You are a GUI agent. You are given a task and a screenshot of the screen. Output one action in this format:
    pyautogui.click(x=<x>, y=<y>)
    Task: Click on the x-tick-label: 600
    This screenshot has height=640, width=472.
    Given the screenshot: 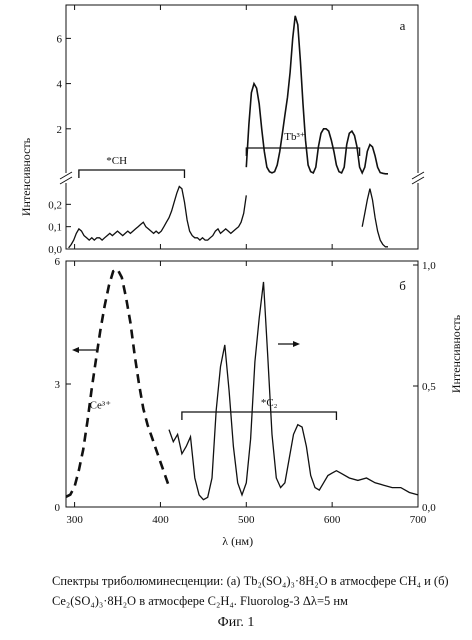 What is the action you would take?
    pyautogui.click(x=332, y=520)
    